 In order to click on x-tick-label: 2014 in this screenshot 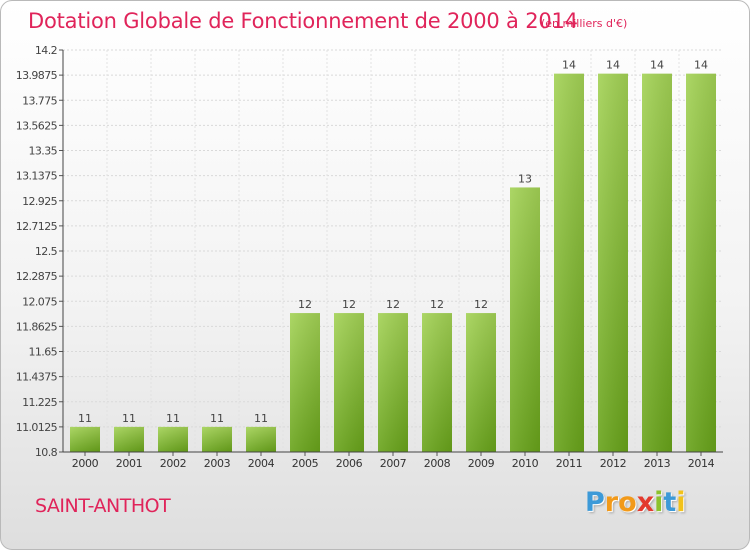, I will do `click(701, 463)`.